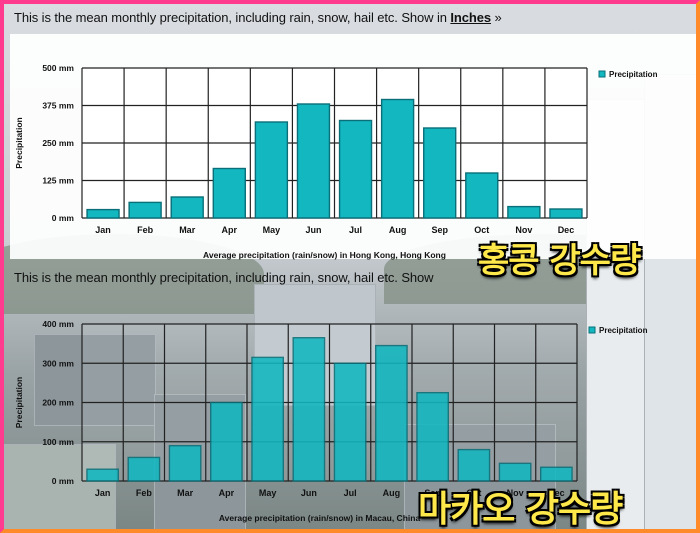  What do you see at coordinates (58, 143) in the screenshot?
I see `y-tick-label: 250 mm` at bounding box center [58, 143].